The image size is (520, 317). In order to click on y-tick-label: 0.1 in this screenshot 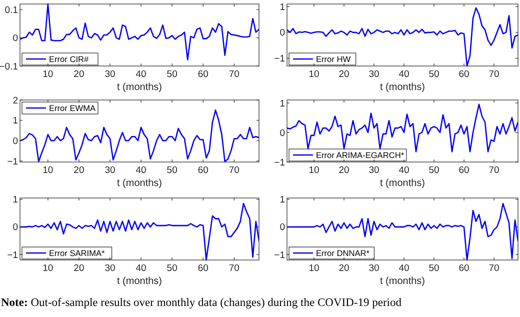, I will do `click(11, 10)`.